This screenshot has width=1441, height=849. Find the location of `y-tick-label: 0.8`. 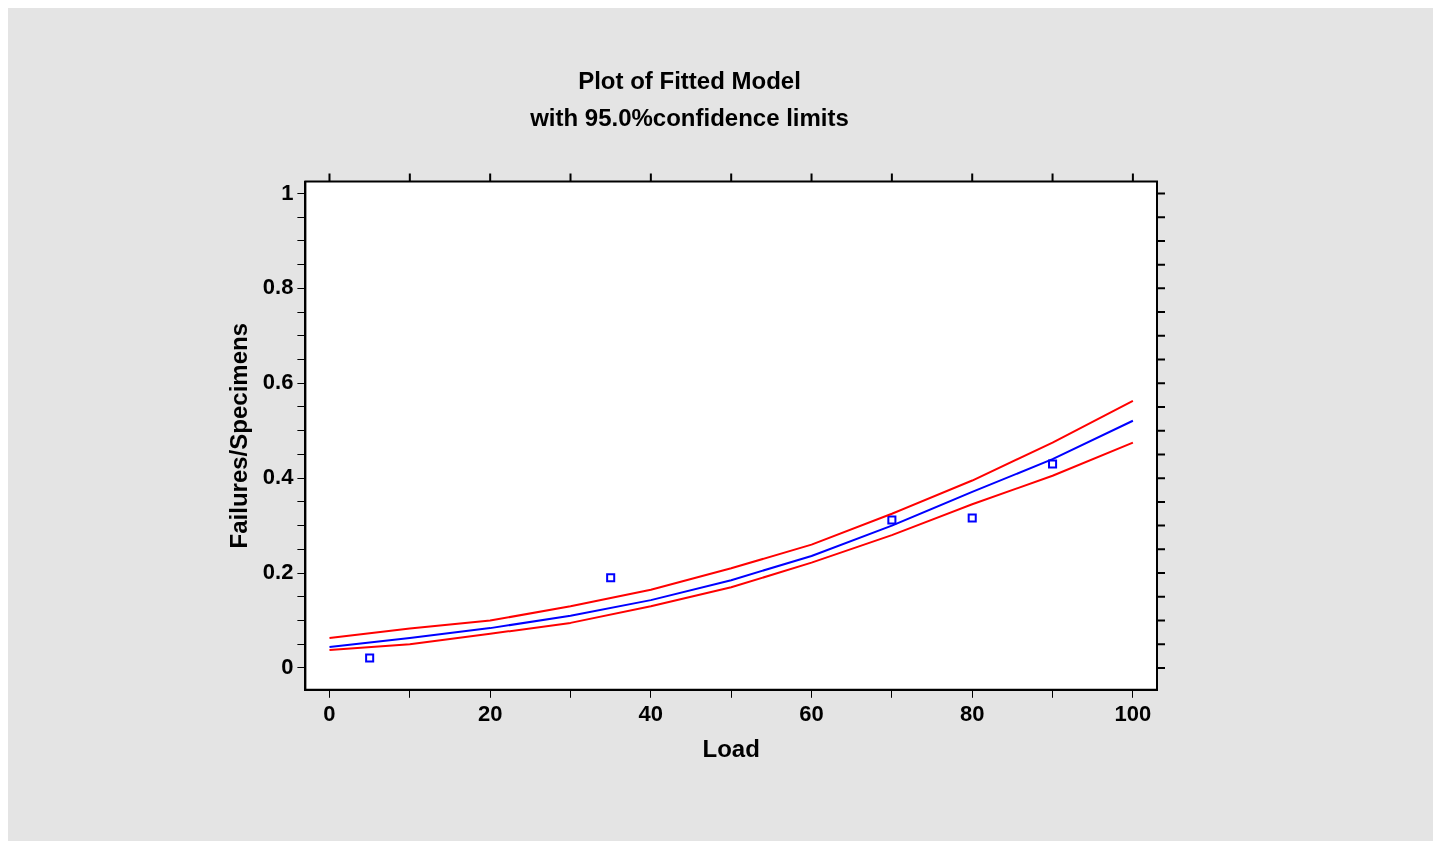

y-tick-label: 0.8 is located at coordinates (278, 287).